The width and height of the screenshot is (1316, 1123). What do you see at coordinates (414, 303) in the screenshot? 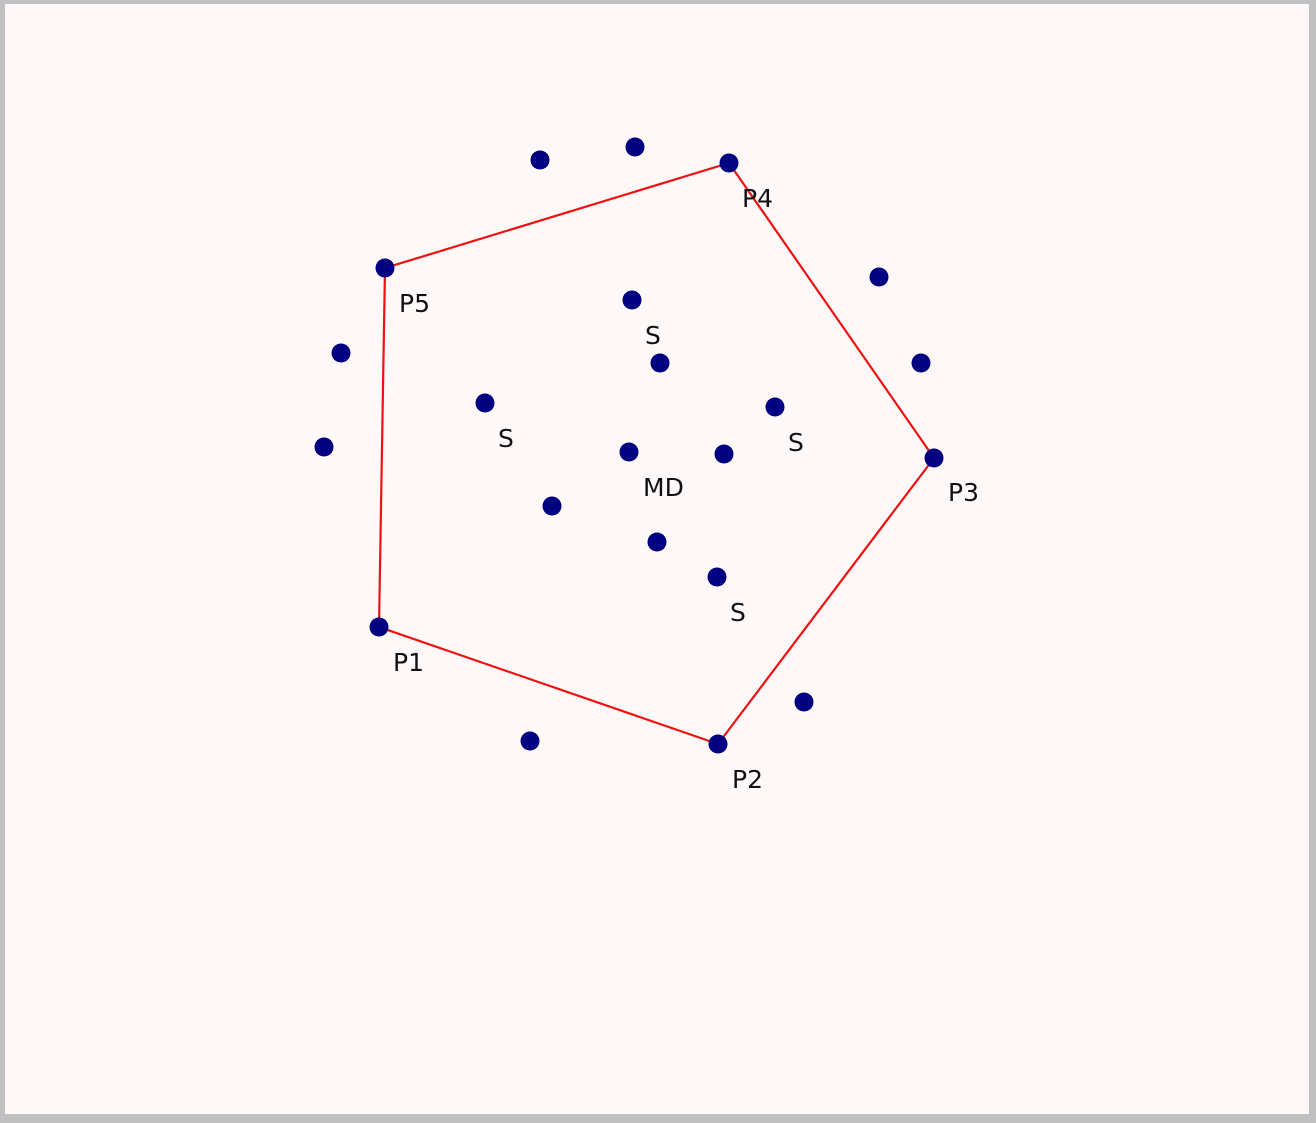
I see `label-p5: P5` at bounding box center [414, 303].